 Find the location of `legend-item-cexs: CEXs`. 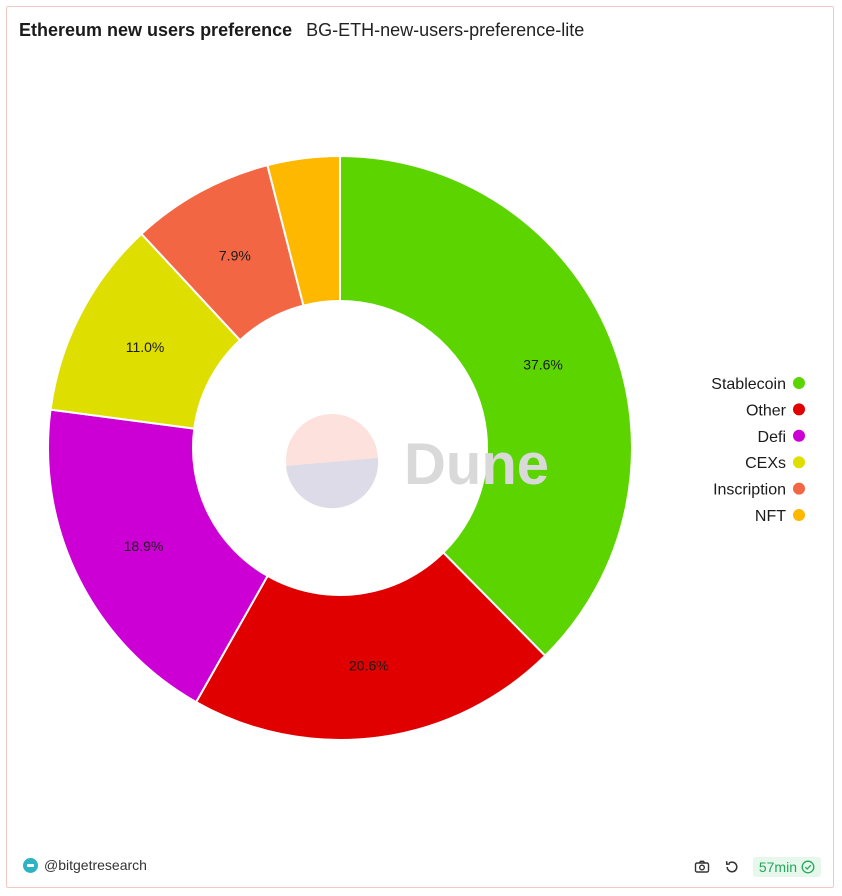

legend-item-cexs: CEXs is located at coordinates (775, 463).